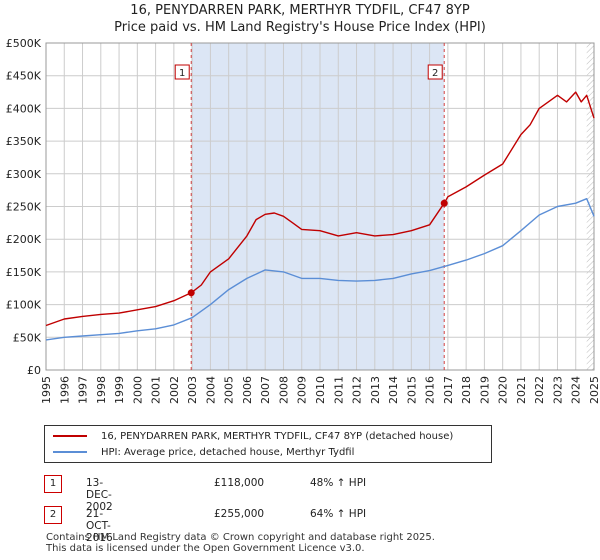 The width and height of the screenshot is (600, 560). Describe the element at coordinates (338, 390) in the screenshot. I see `x-tick-label: 2011` at that location.